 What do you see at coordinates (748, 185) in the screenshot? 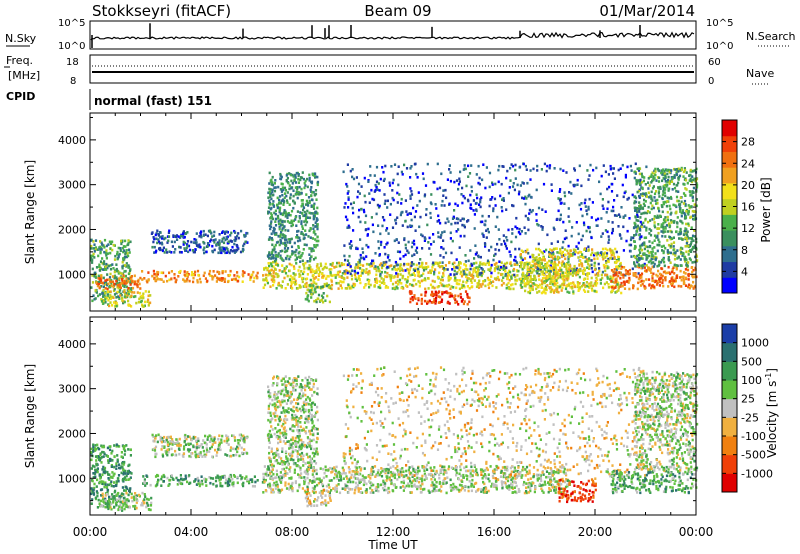
I see `colorbar-tick-label: 20` at bounding box center [748, 185].